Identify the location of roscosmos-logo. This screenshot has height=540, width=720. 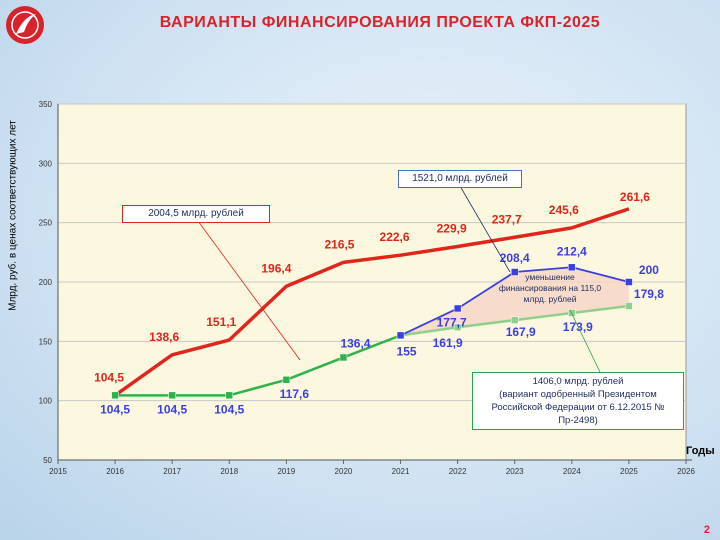
(25, 25).